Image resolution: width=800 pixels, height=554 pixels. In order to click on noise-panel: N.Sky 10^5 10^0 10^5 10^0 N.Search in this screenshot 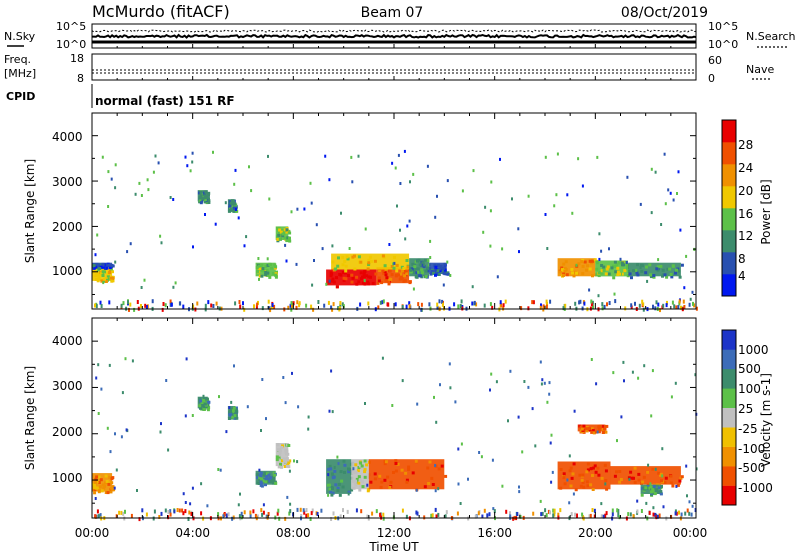, I will do `click(400, 35)`.